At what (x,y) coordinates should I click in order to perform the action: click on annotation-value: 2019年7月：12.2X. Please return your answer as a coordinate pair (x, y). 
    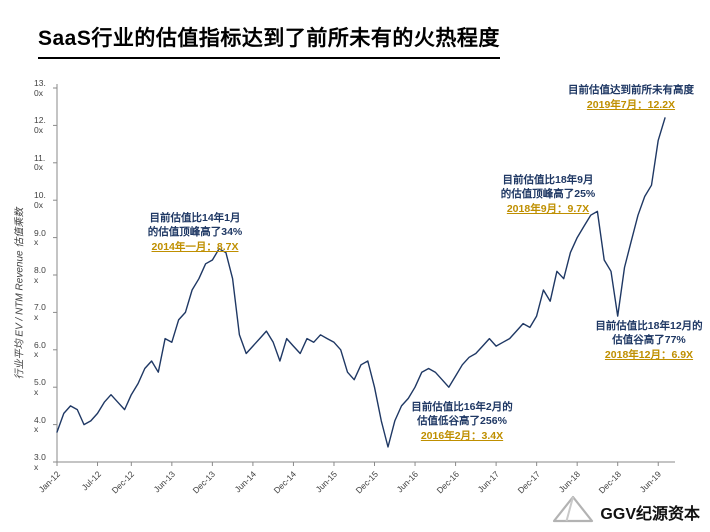
    Looking at the image, I should click on (631, 104).